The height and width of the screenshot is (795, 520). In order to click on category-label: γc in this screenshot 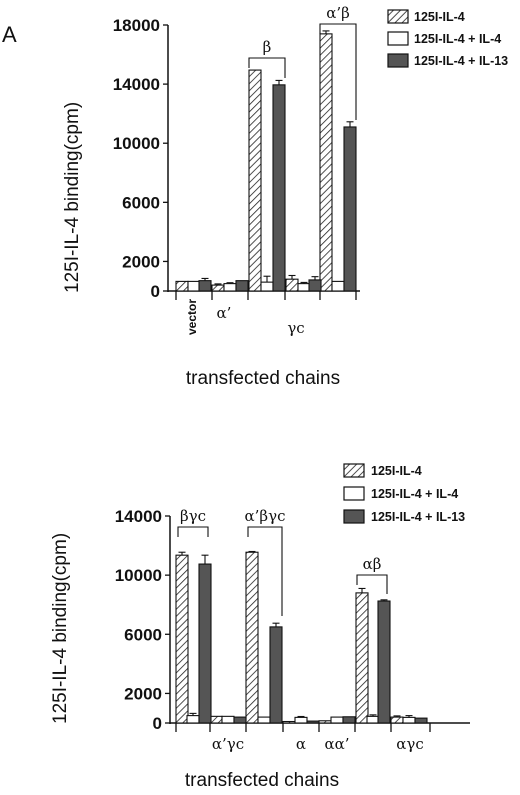, I will do `click(295, 328)`.